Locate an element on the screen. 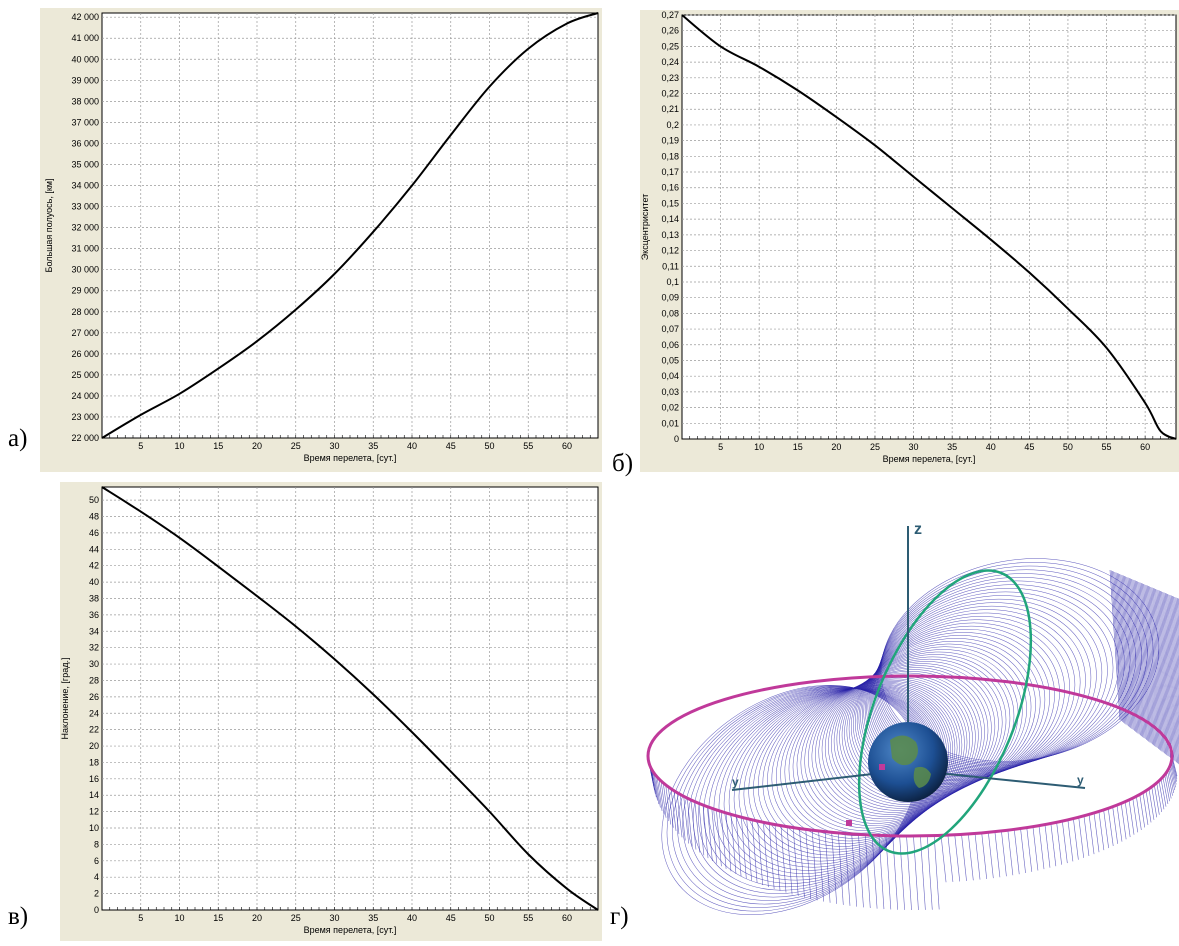 The height and width of the screenshot is (946, 1179). y-tick-label: 22 is located at coordinates (94, 730).